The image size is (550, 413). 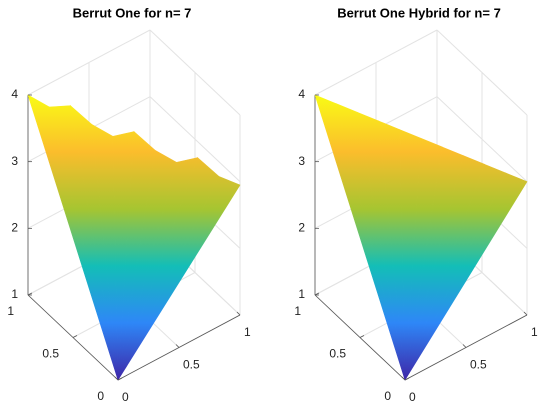 I want to click on chart-title: Berrut One Hybrid for n= 7, so click(x=419, y=12).